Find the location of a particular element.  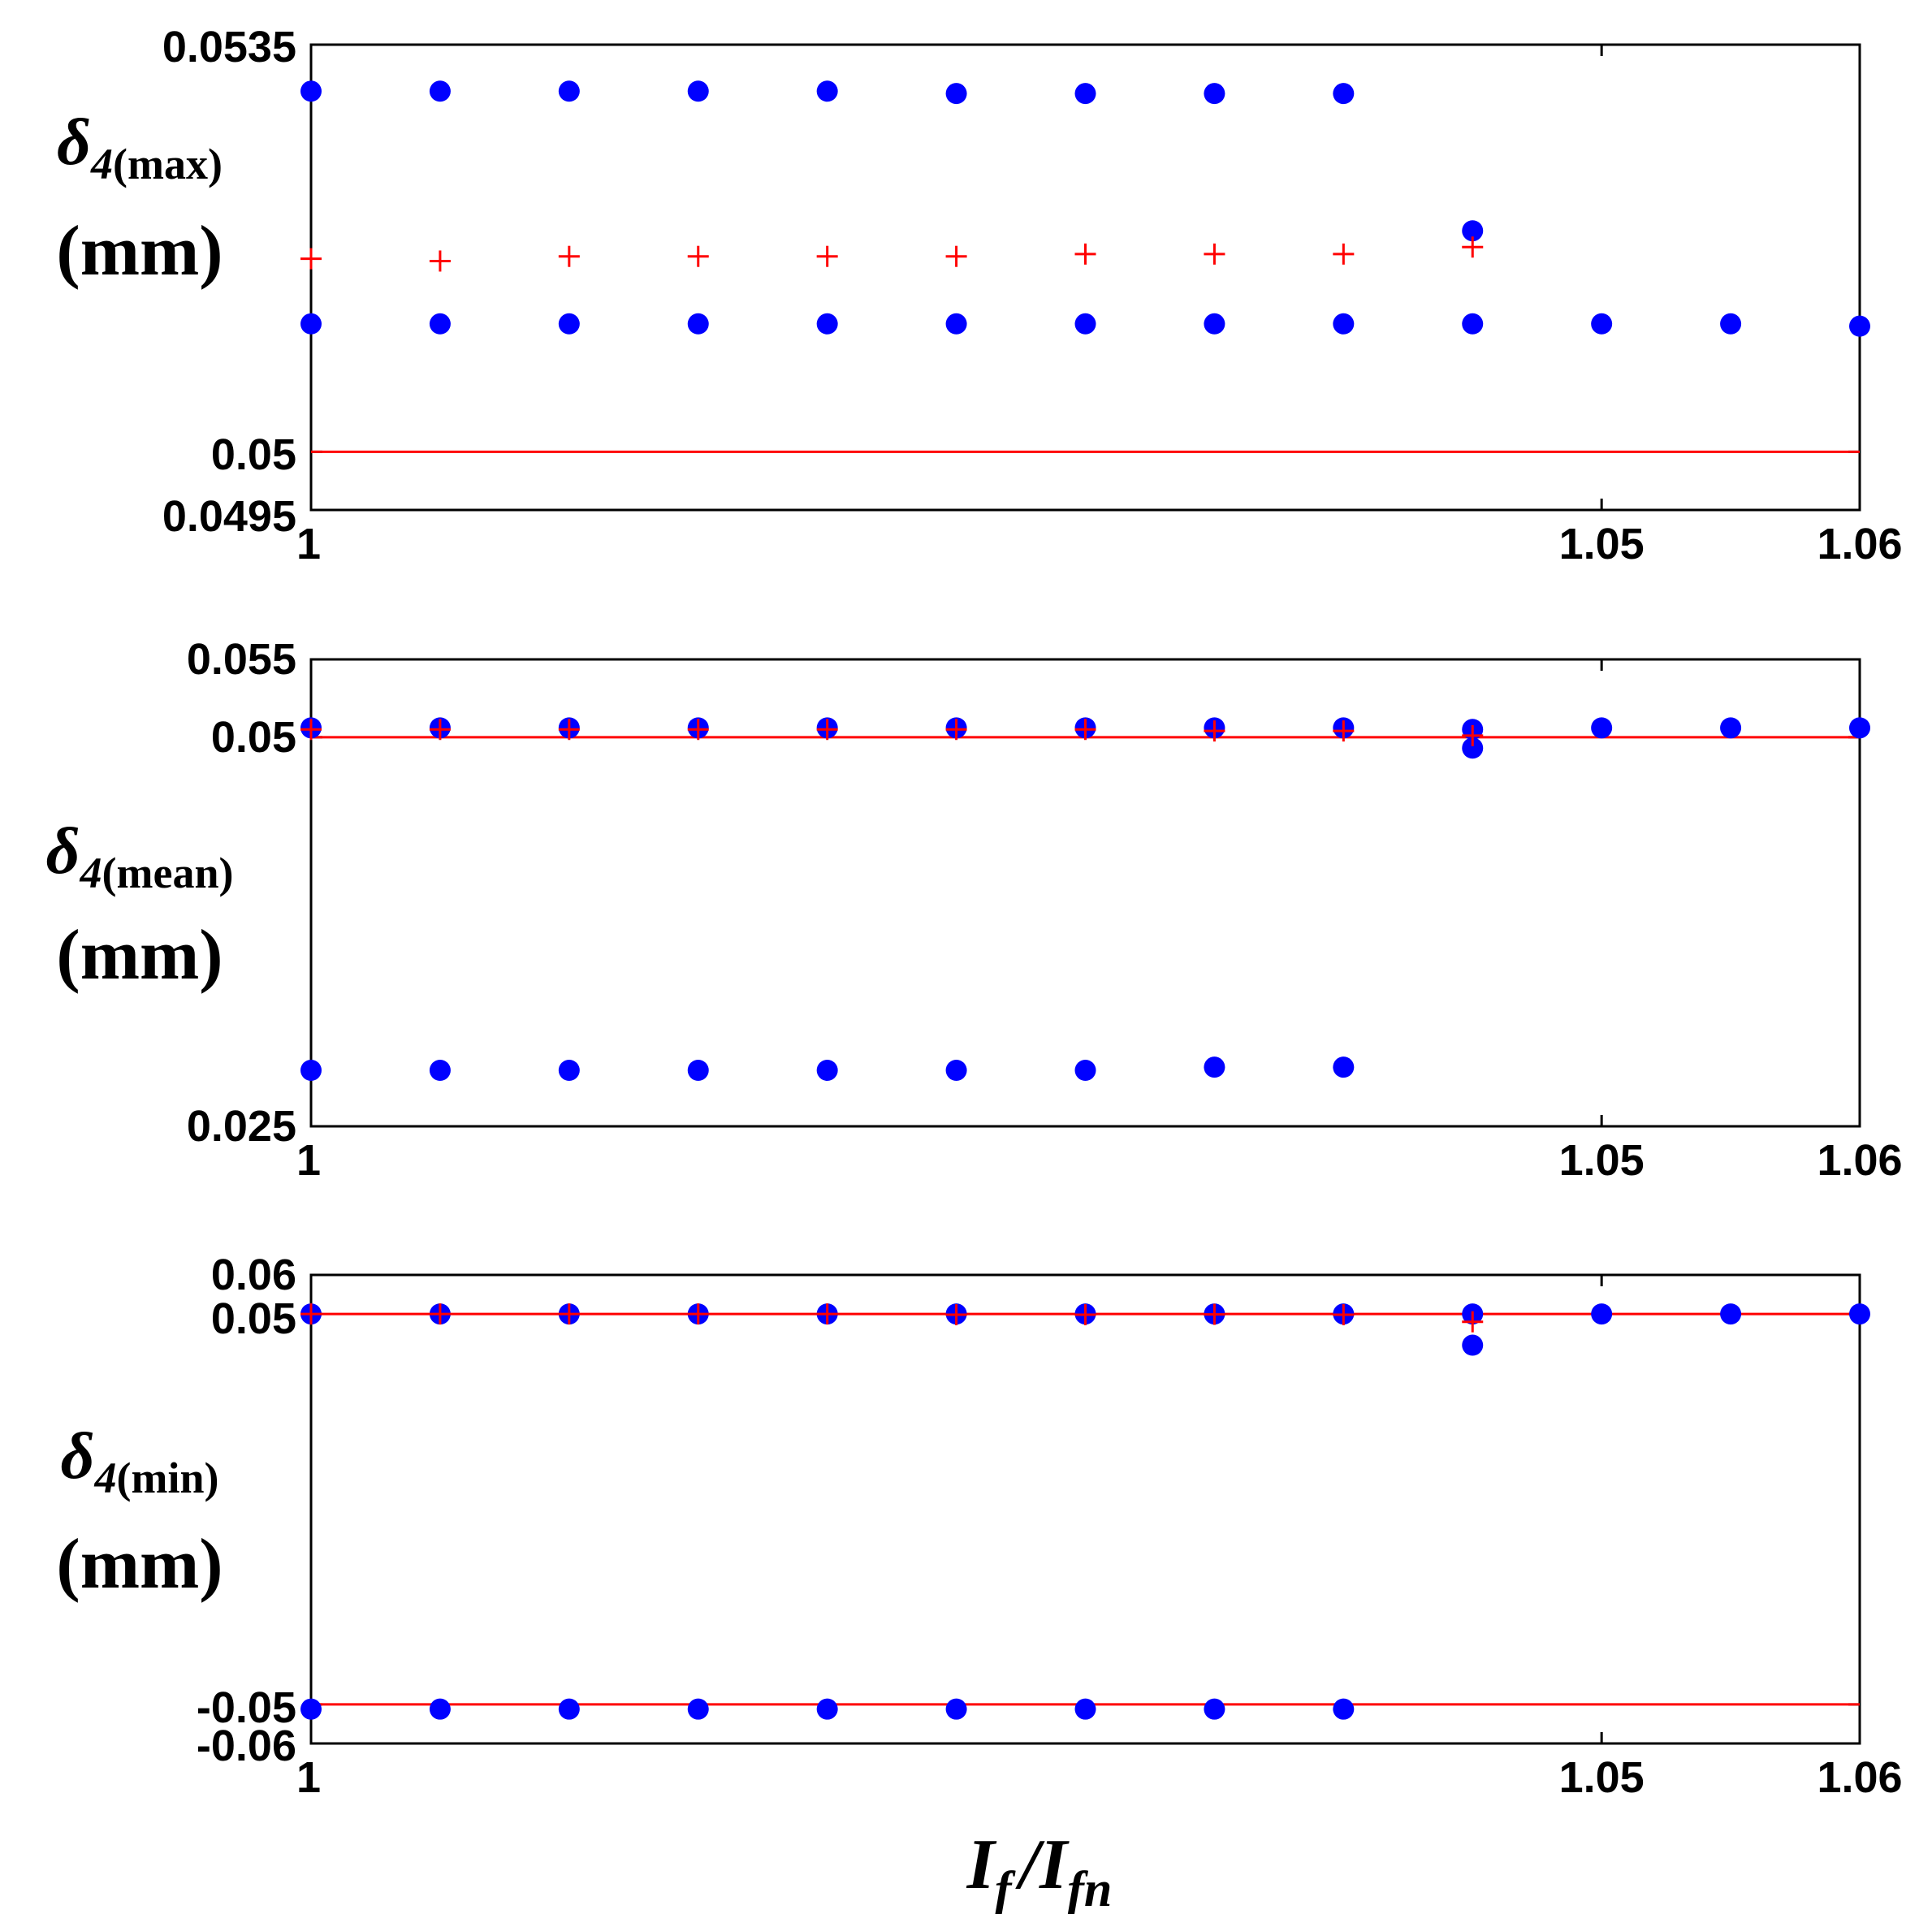

y-tick-label: 0.0535 is located at coordinates (229, 47).